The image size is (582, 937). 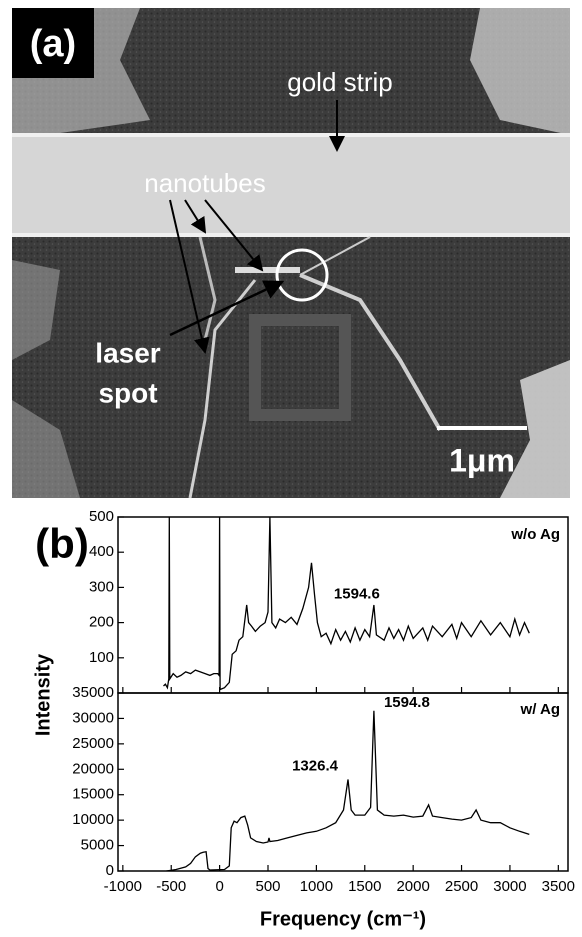 I want to click on annotation: gold strip, so click(x=340, y=82).